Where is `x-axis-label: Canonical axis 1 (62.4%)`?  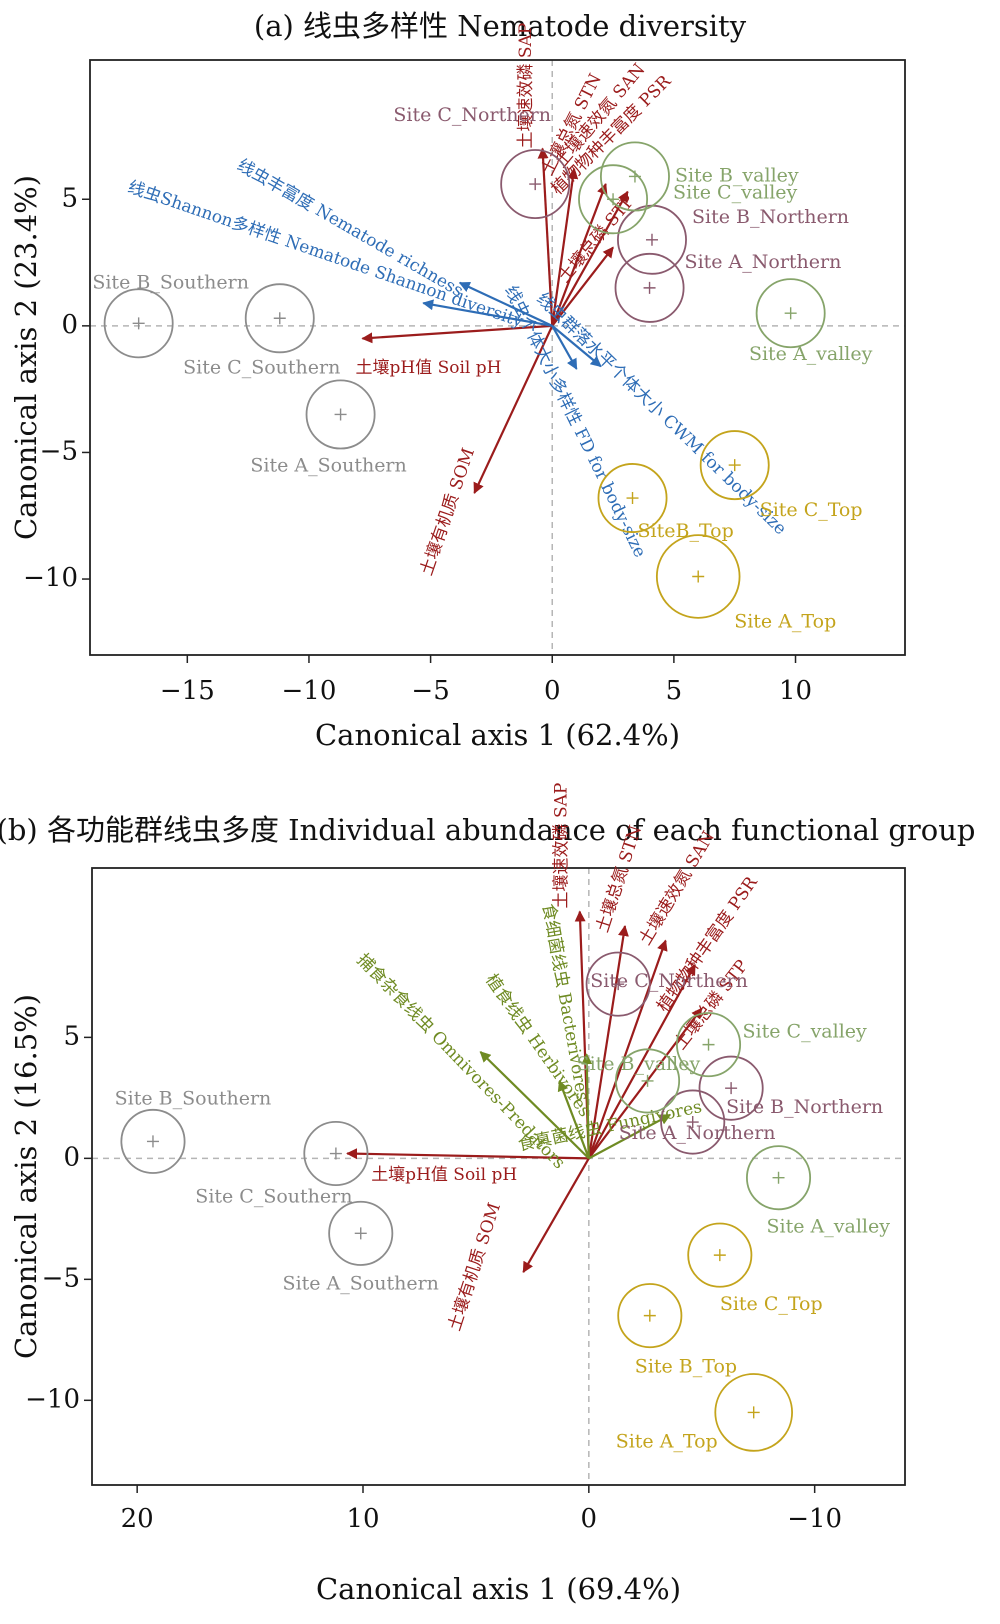 x-axis-label: Canonical axis 1 (62.4%) is located at coordinates (497, 735).